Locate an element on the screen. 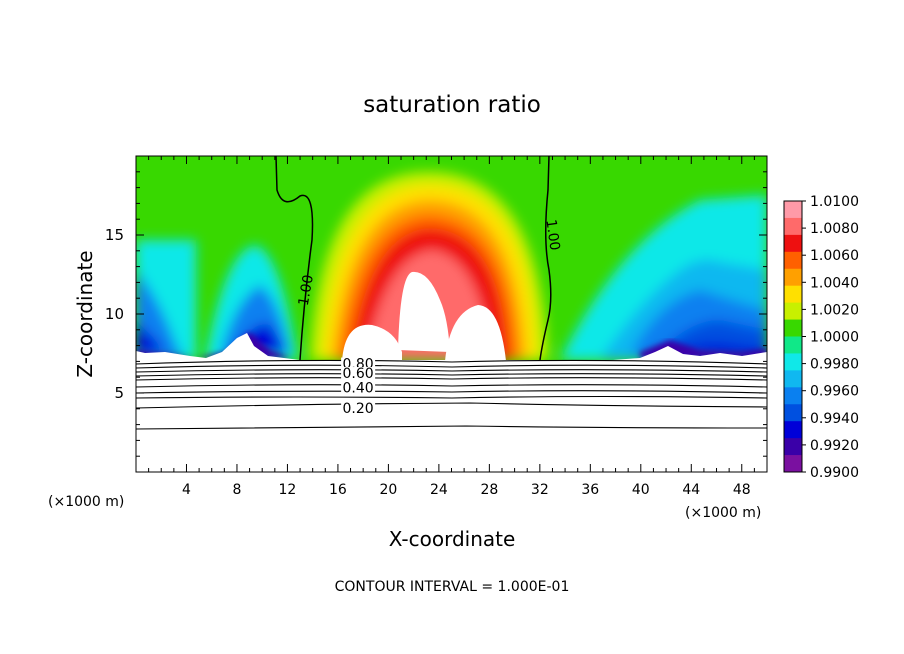 The height and width of the screenshot is (654, 904). colorbar-level-label: 0.9940 is located at coordinates (834, 419).